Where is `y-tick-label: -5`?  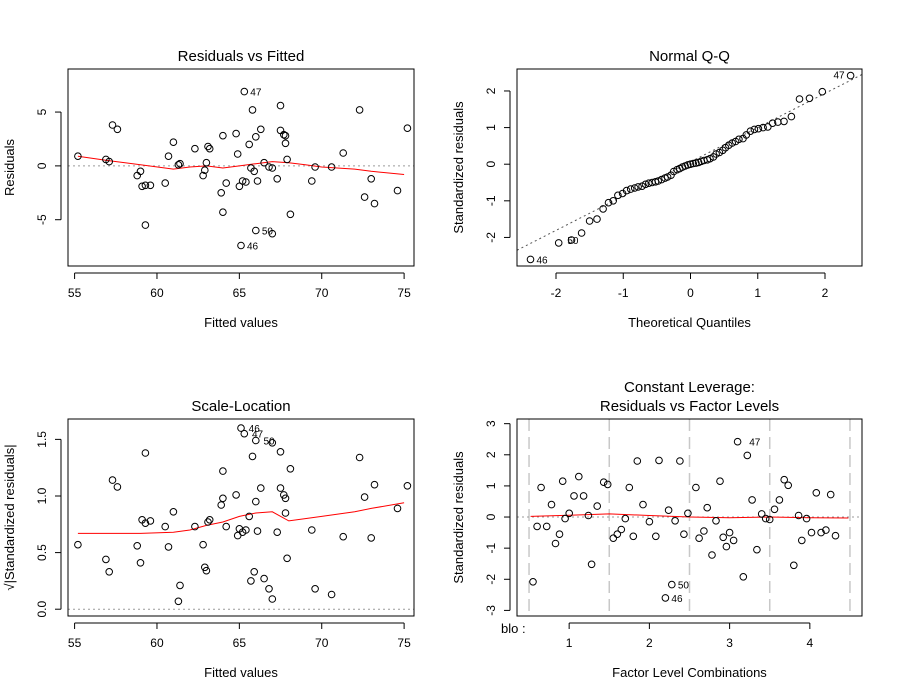
y-tick-label: -5 is located at coordinates (42, 219).